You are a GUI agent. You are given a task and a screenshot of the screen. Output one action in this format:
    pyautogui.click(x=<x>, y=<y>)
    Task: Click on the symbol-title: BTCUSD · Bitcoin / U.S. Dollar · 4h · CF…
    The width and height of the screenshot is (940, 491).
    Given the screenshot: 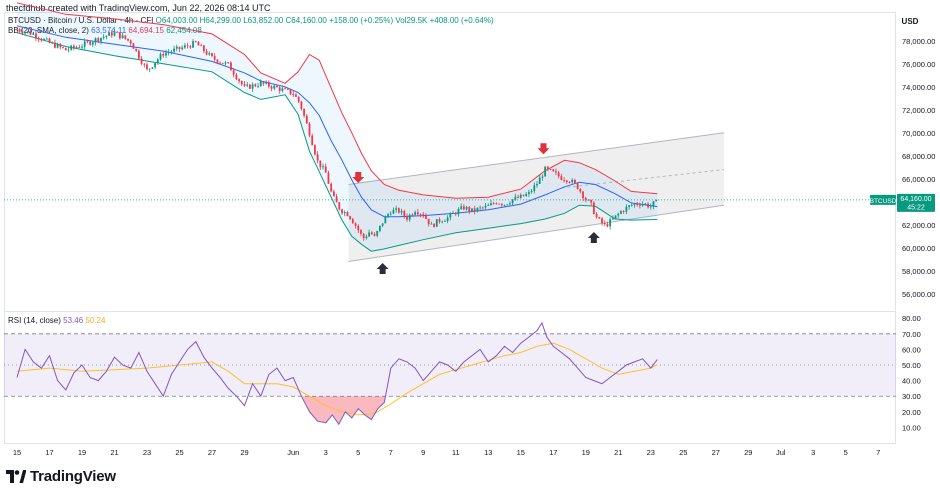 What is the action you would take?
    pyautogui.click(x=81, y=20)
    